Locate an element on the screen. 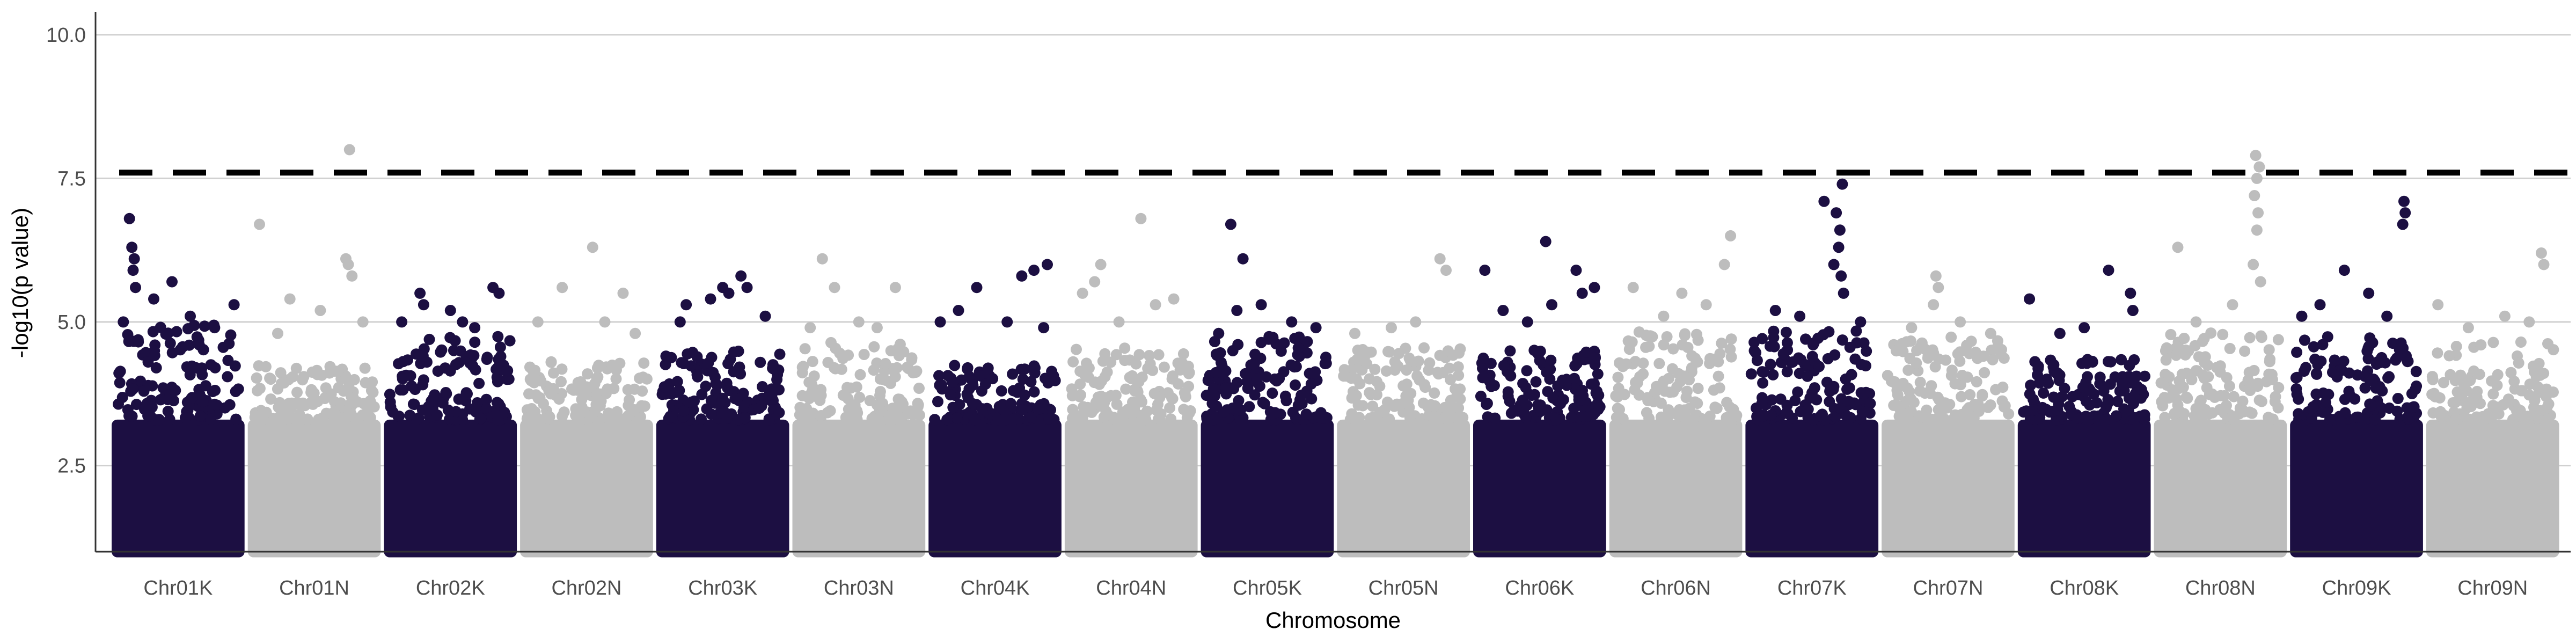 The image size is (2576, 644). y-tick-label: 10.0 is located at coordinates (66, 35).